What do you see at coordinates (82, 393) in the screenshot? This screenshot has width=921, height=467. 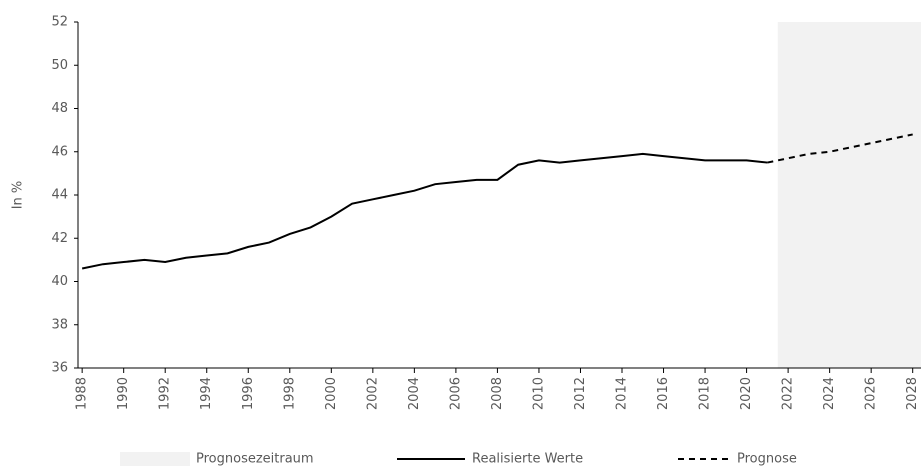 I see `x-tick-label: 1988` at bounding box center [82, 393].